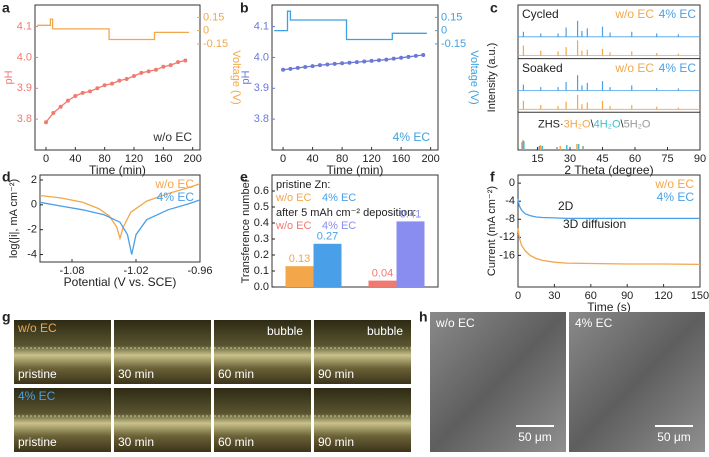  I want to click on scale-label: 50 μm, so click(674, 437).